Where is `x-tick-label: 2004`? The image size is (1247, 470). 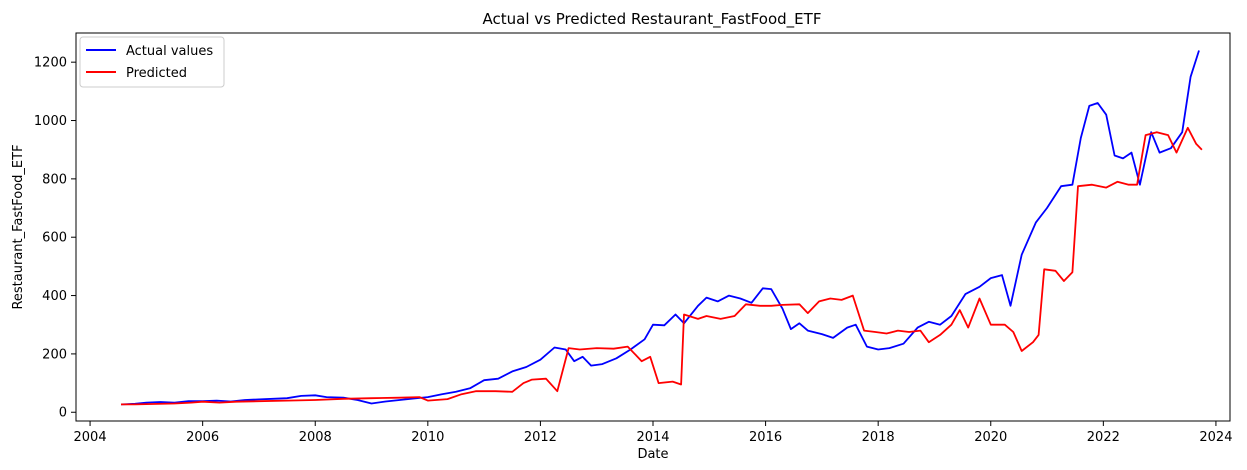
x-tick-label: 2004 is located at coordinates (90, 437).